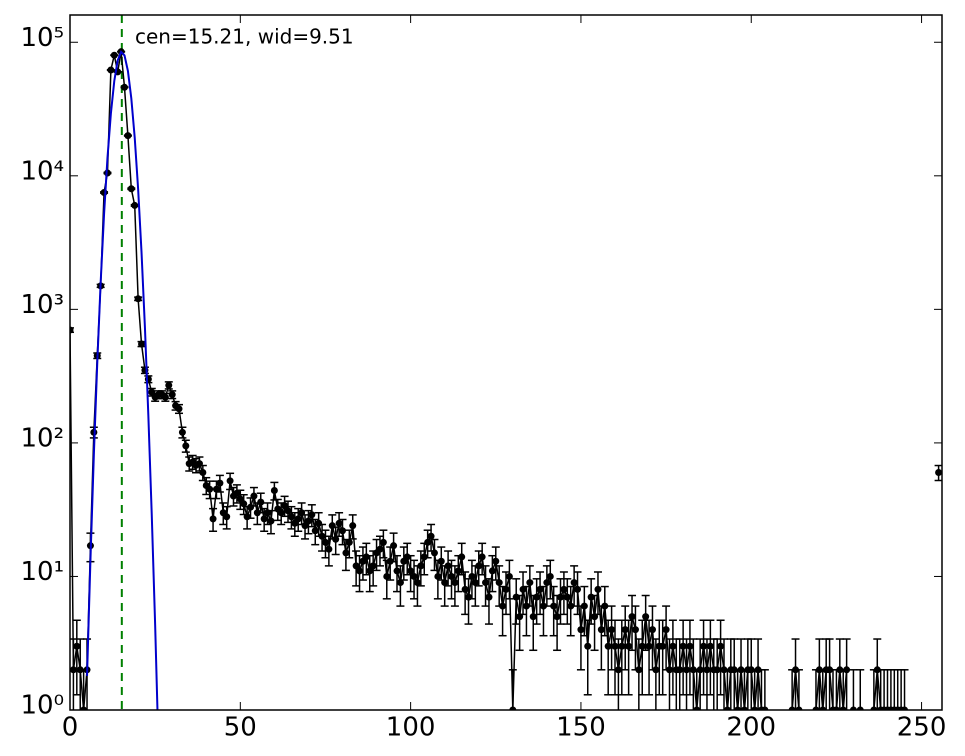 This screenshot has width=965, height=756. What do you see at coordinates (122, 380) in the screenshot?
I see `fit-line` at bounding box center [122, 380].